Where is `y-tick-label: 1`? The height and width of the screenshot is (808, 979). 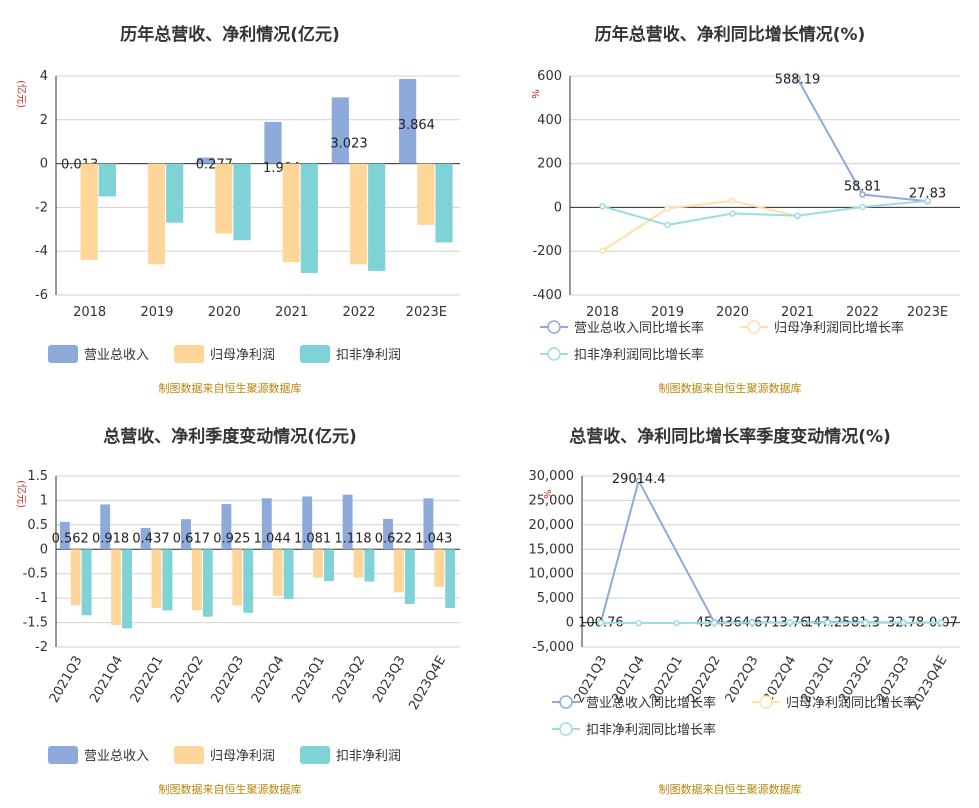
y-tick-label: 1 is located at coordinates (44, 500).